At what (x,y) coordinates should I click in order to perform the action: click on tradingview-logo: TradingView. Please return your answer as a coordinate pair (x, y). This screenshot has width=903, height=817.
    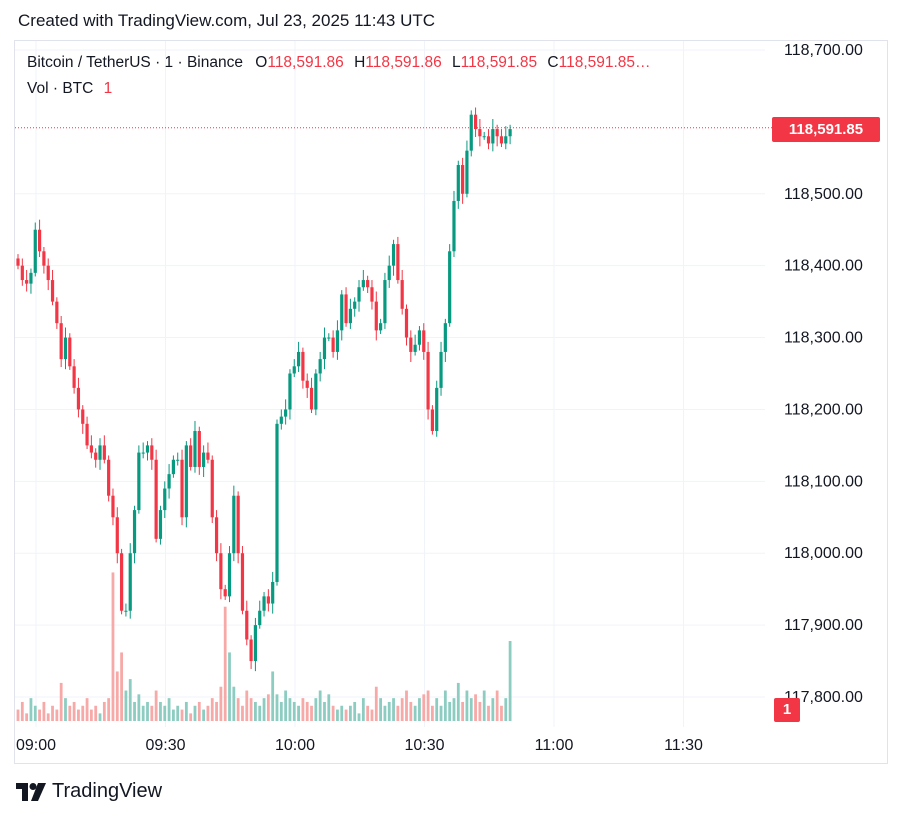
    Looking at the image, I should click on (89, 791).